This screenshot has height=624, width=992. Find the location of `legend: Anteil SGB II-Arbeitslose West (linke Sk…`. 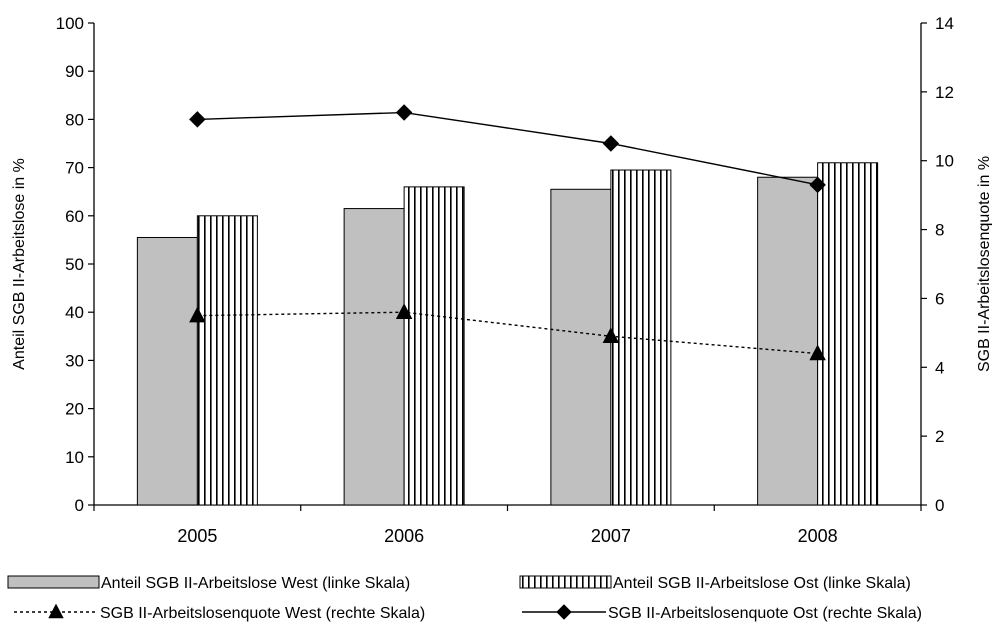

legend: Anteil SGB II-Arbeitslose West (linke Sk… is located at coordinates (464, 598).